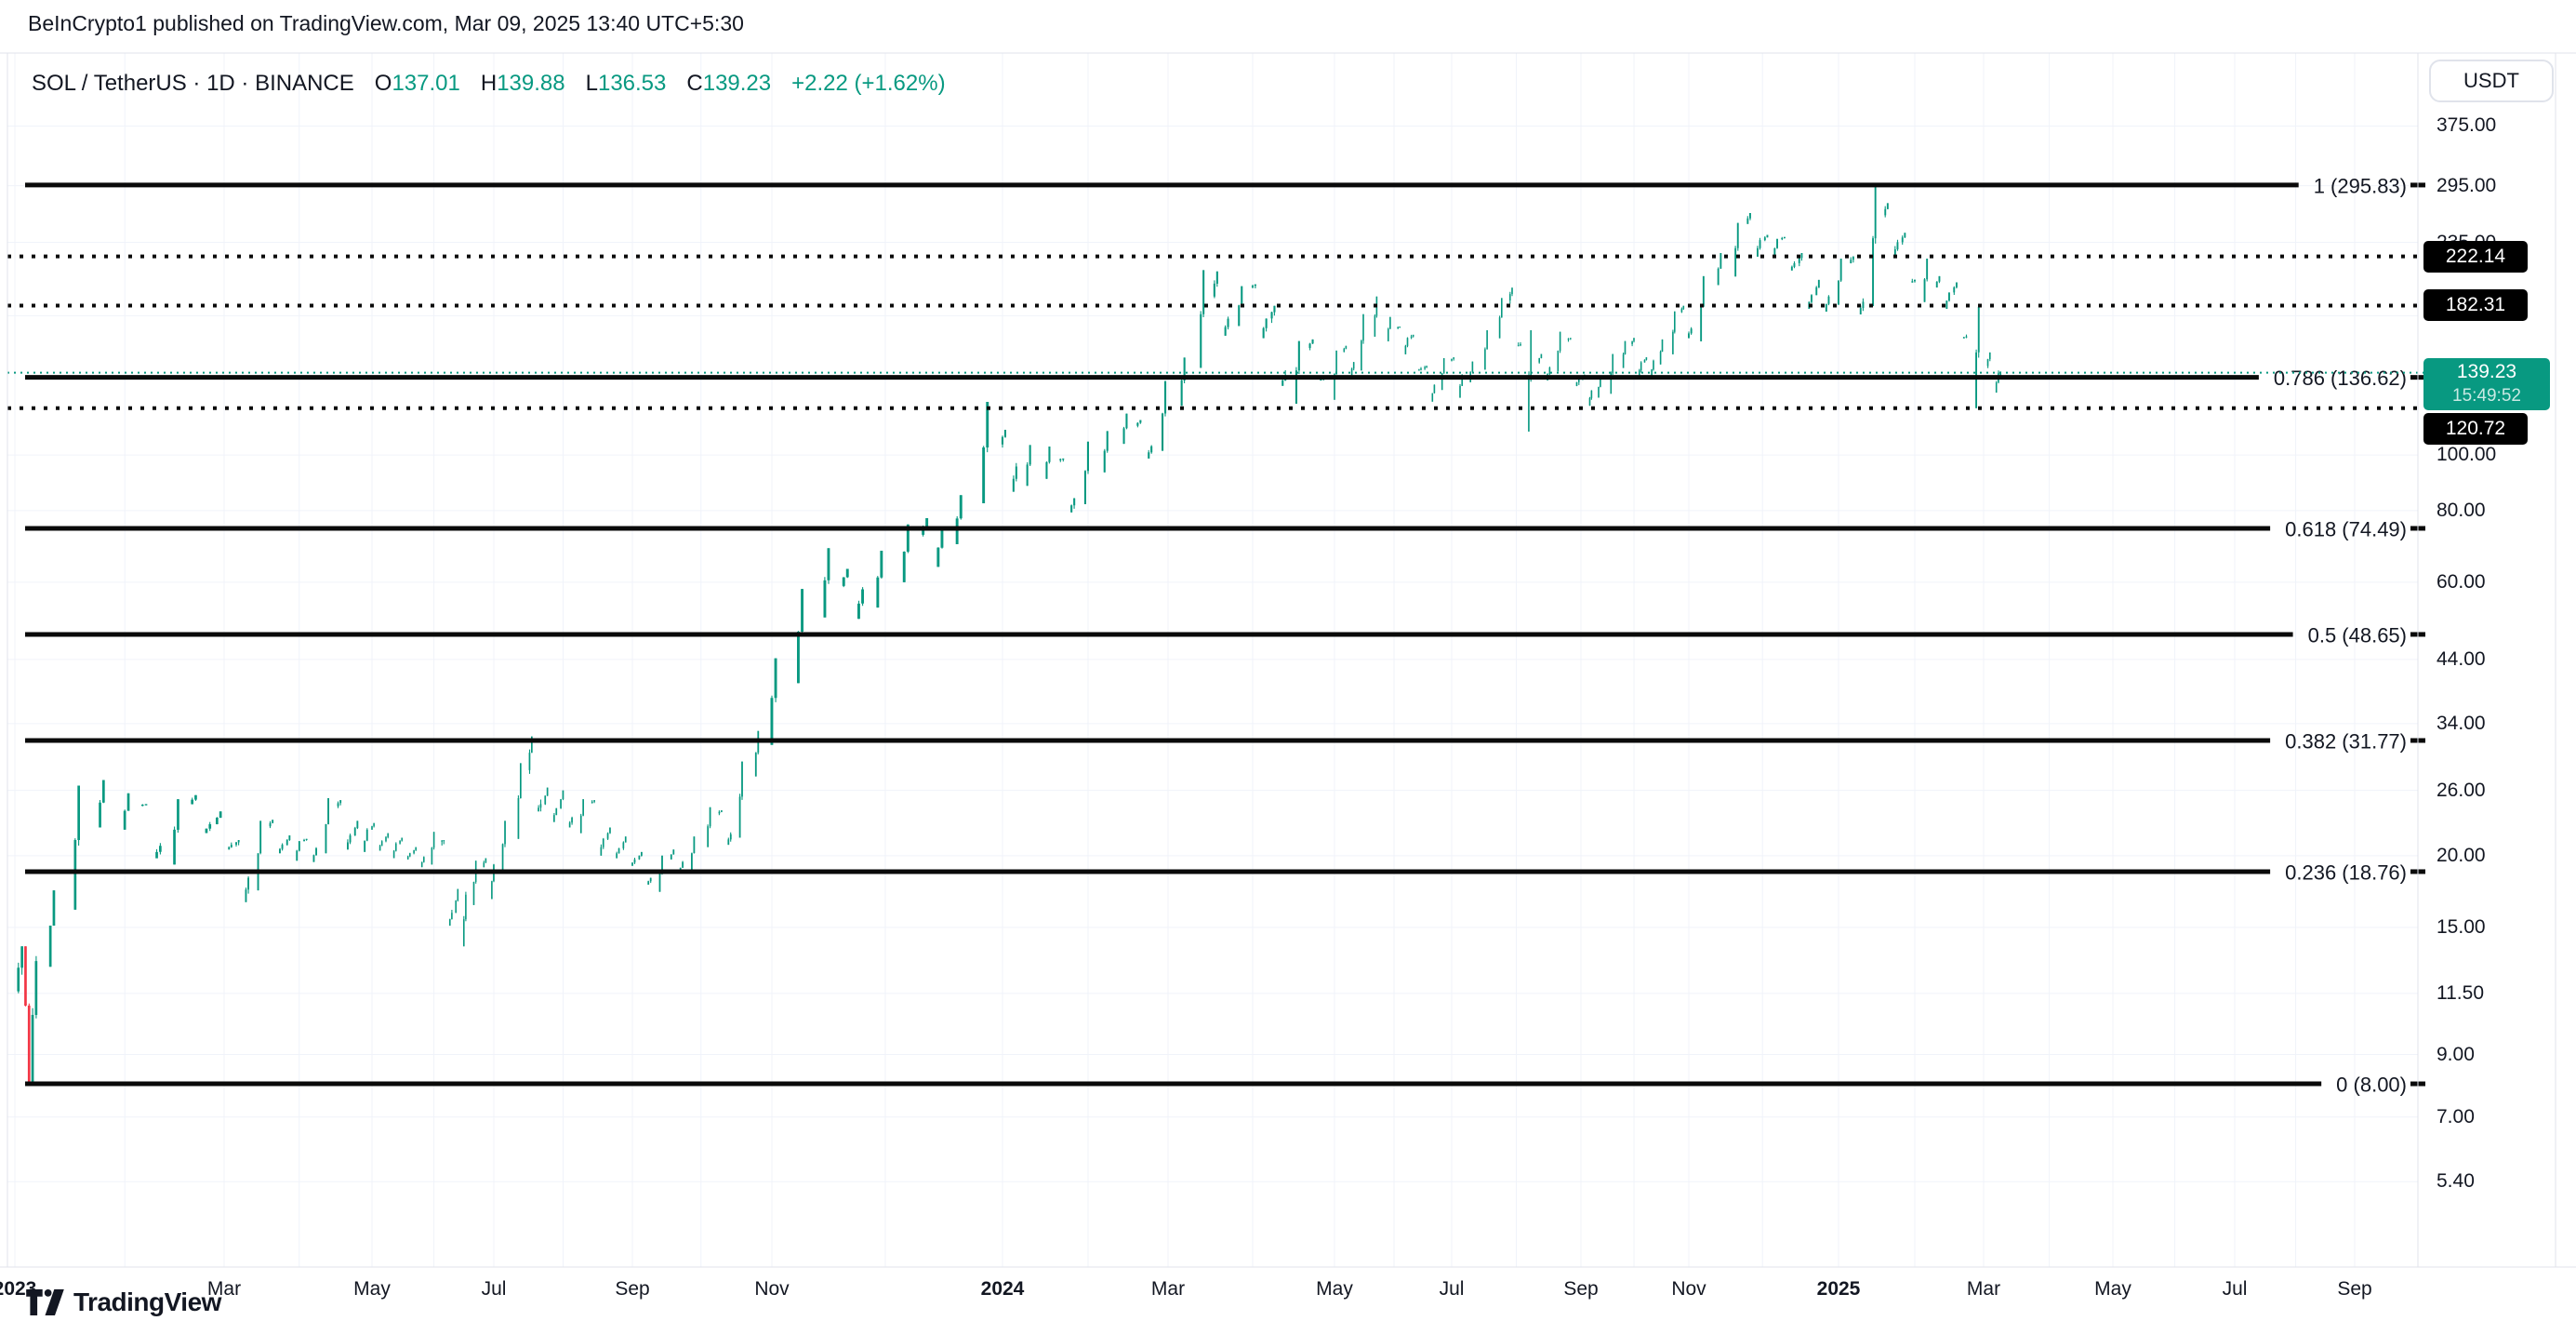 Image resolution: width=2576 pixels, height=1334 pixels. Describe the element at coordinates (2467, 455) in the screenshot. I see `price-tick-label: 100.00` at that location.